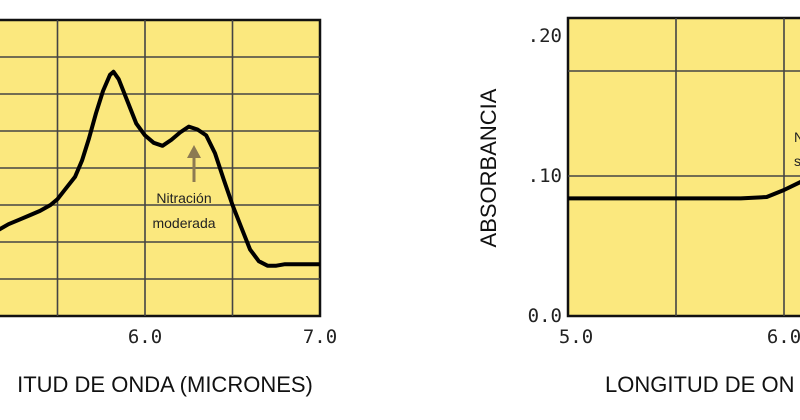 This screenshot has height=420, width=800. Describe the element at coordinates (684, 190) in the screenshot. I see `right-spectrum-line` at that location.